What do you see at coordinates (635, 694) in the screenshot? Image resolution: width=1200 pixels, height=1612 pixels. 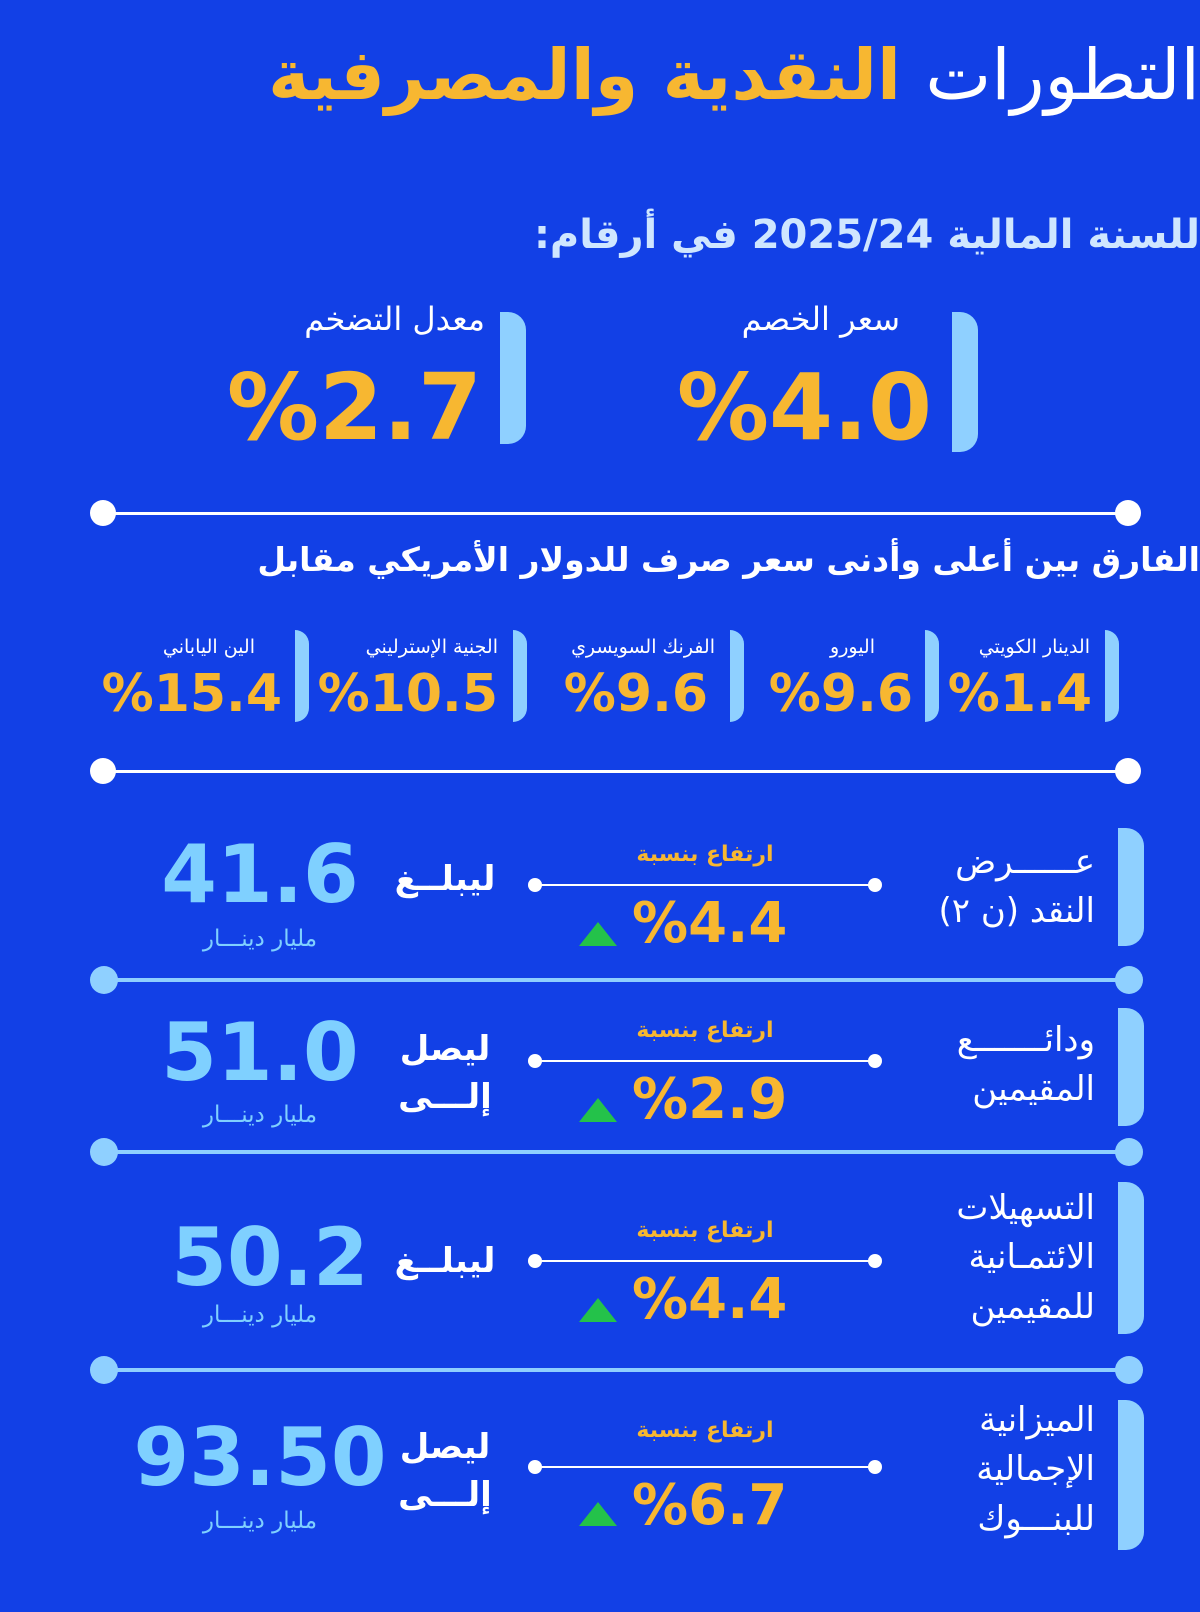 I see `currency-value-chf: %9.6` at bounding box center [635, 694].